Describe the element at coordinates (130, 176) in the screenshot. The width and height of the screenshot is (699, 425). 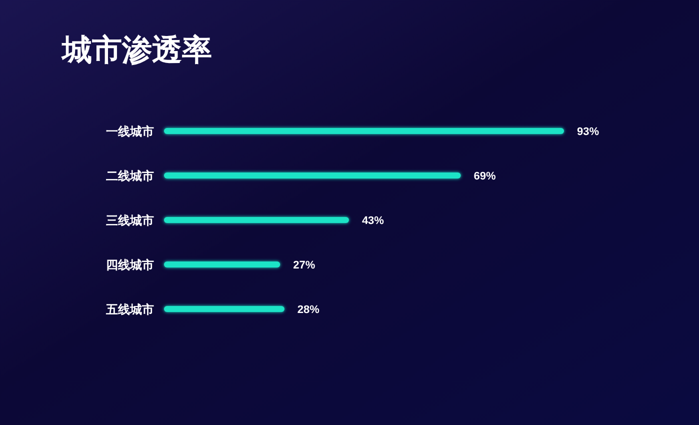
I see `y-tick-label: 二线城市` at that location.